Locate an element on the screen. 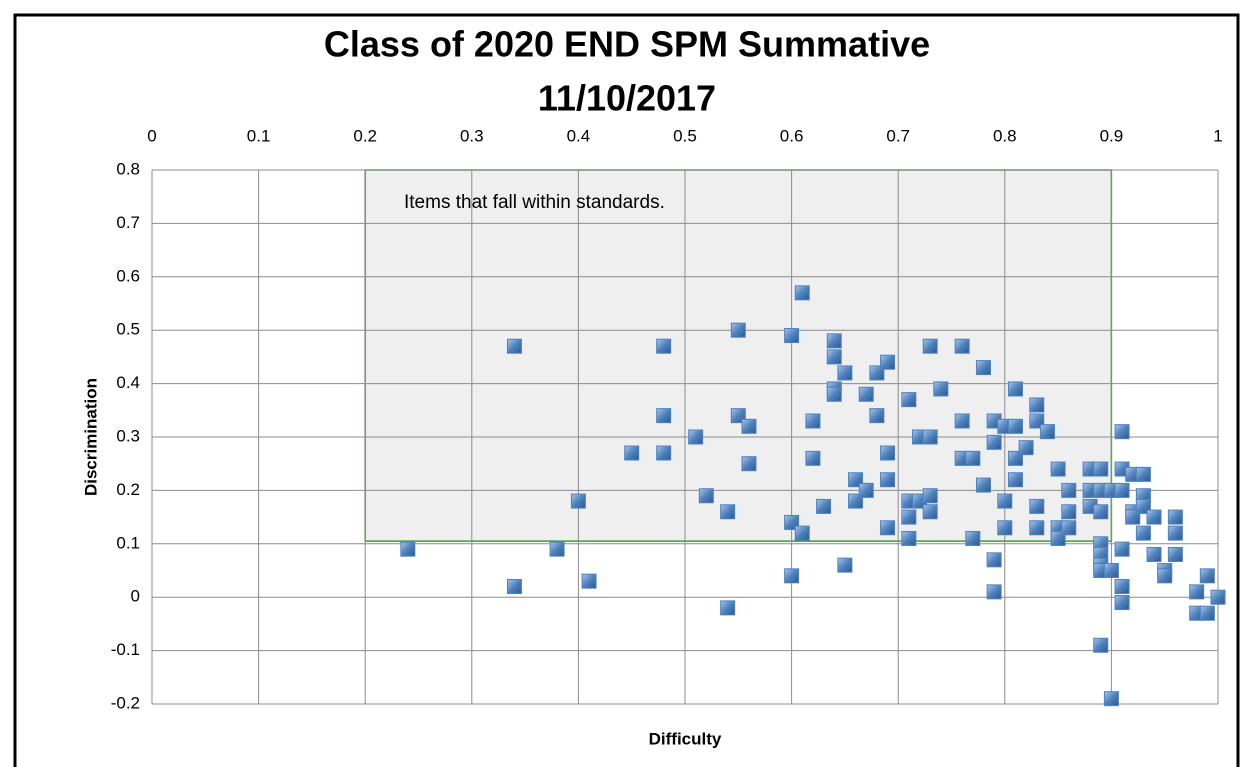  chart-title: Class of 2020 END SPM Summative is located at coordinates (627, 44).